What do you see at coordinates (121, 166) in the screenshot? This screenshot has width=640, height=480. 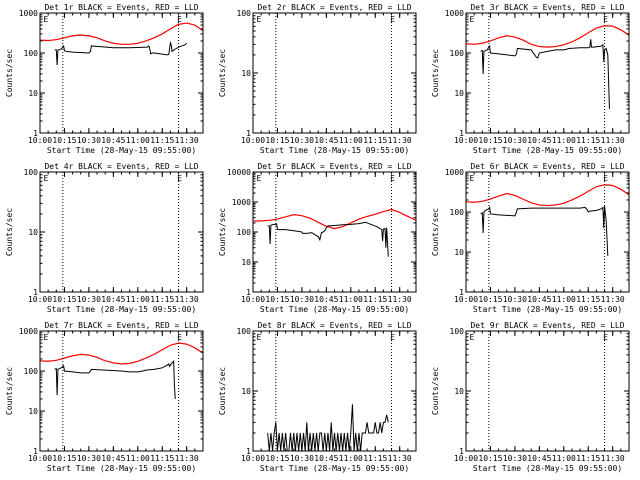 I see `panel-title: Det 4r BLACK = Events, RED = LLD` at bounding box center [121, 166].